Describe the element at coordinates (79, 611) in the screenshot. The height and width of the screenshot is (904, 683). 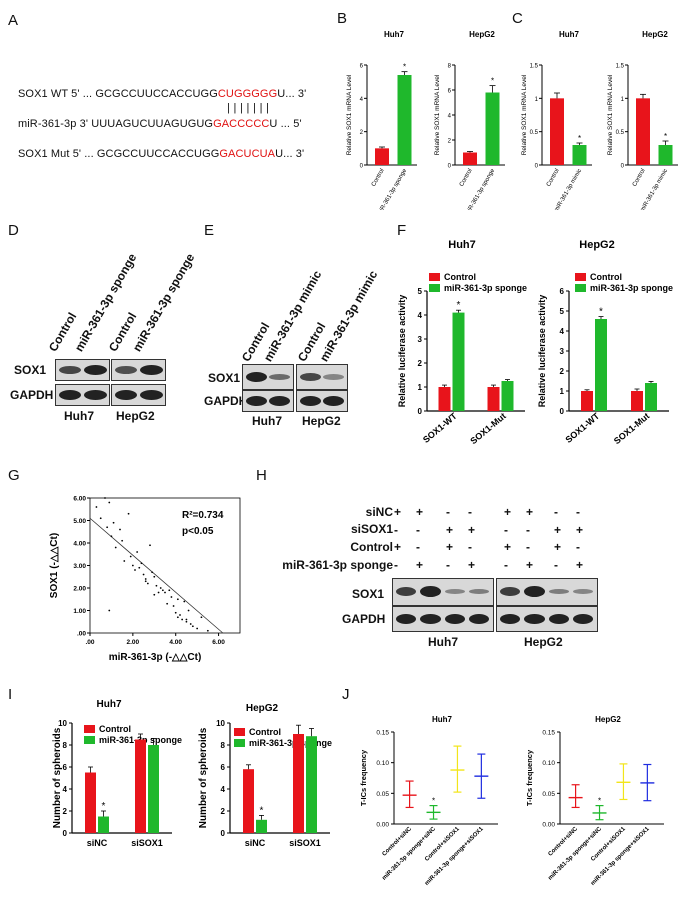
I see `y-tick-label: 1.00` at that location.